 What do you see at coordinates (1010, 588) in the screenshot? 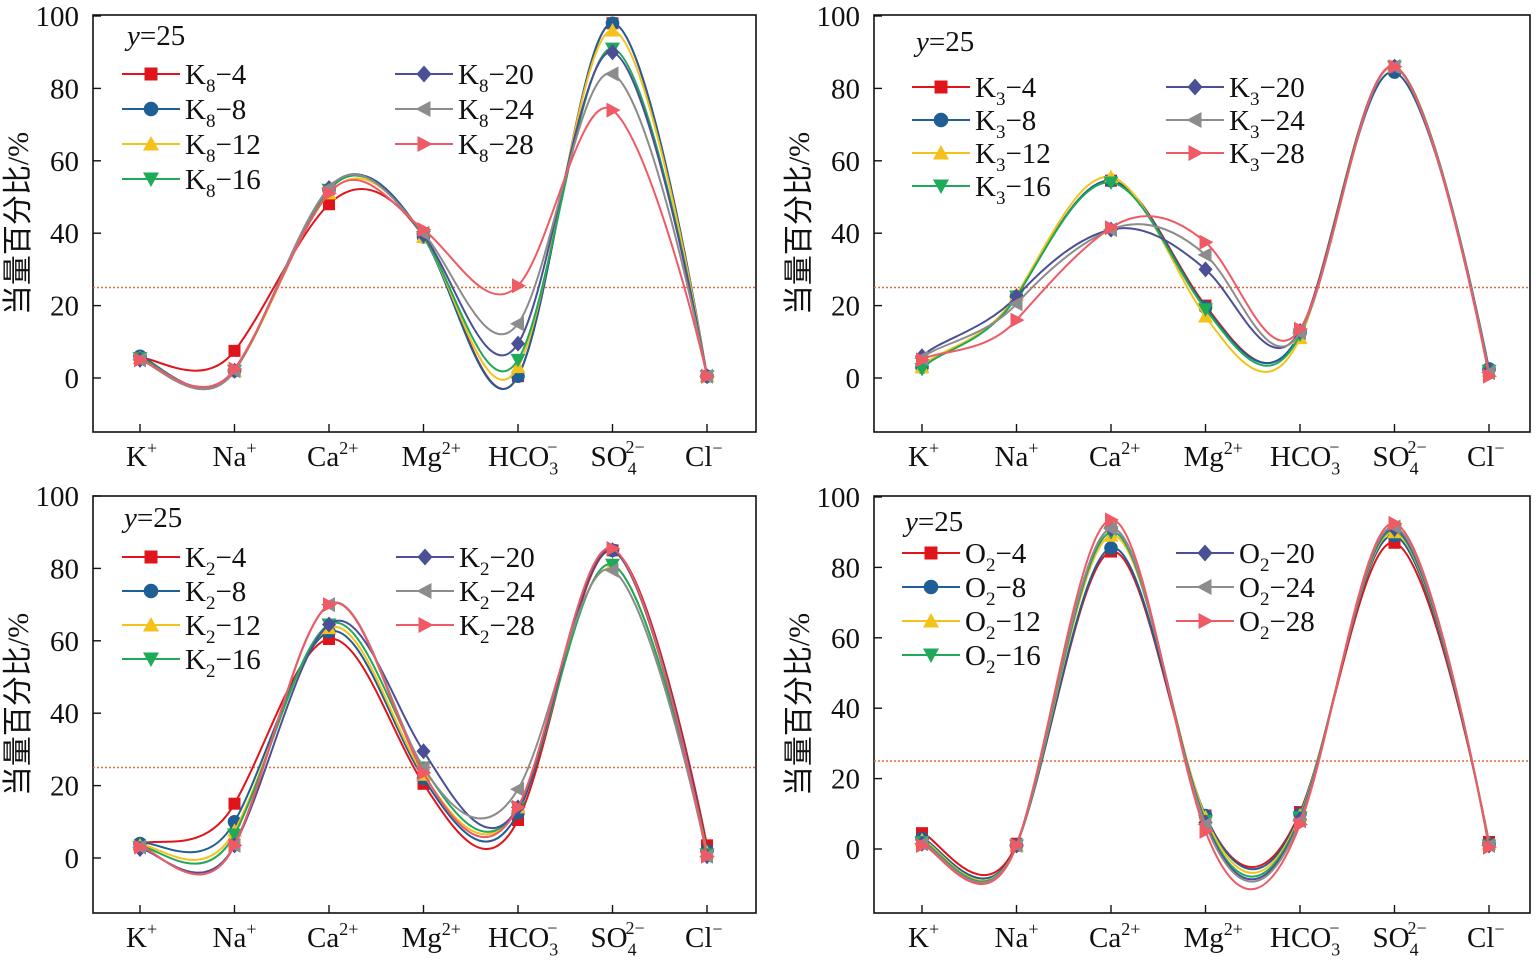
I see `legend-label-suffix: −8` at bounding box center [1010, 588].